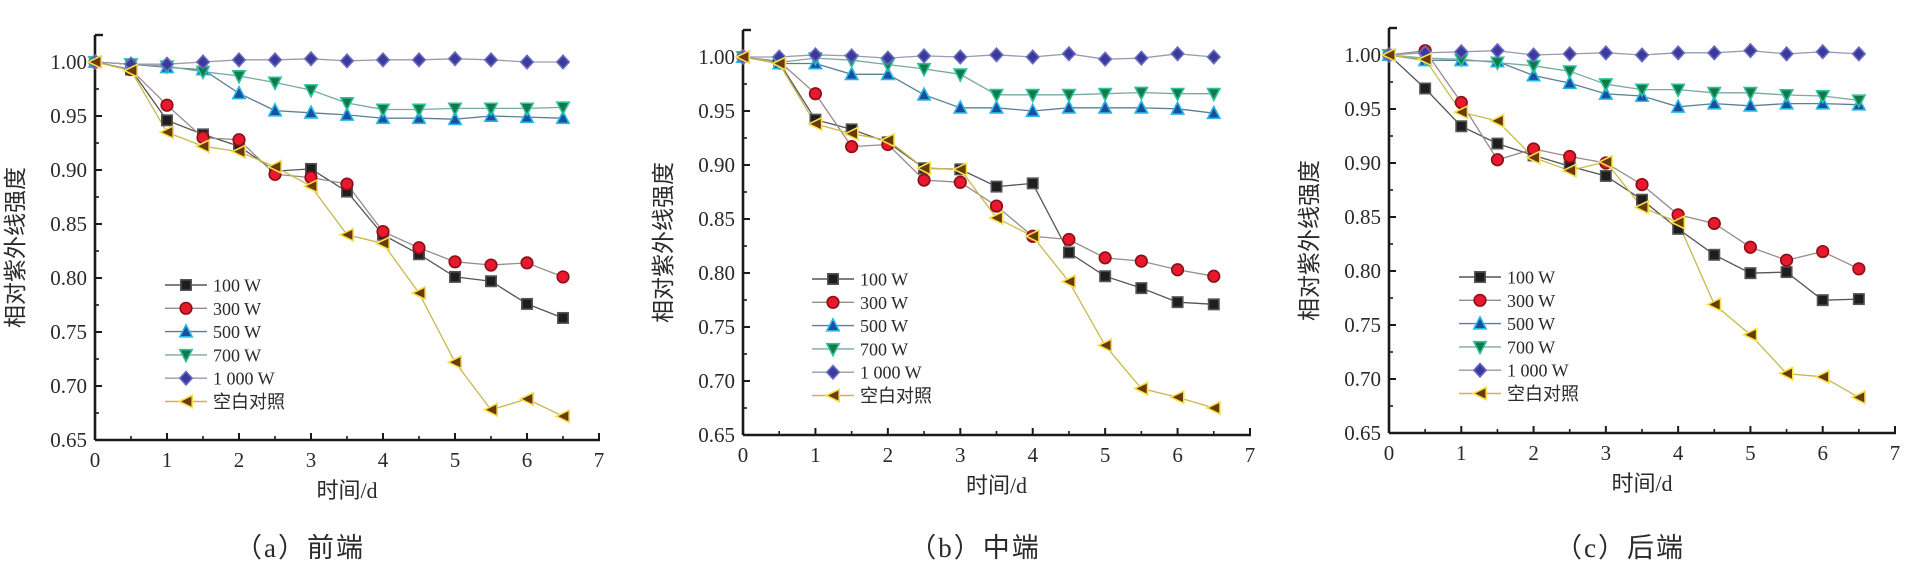 The height and width of the screenshot is (585, 1910). What do you see at coordinates (1641, 483) in the screenshot?
I see `x-axis-title: 时间/d` at bounding box center [1641, 483].